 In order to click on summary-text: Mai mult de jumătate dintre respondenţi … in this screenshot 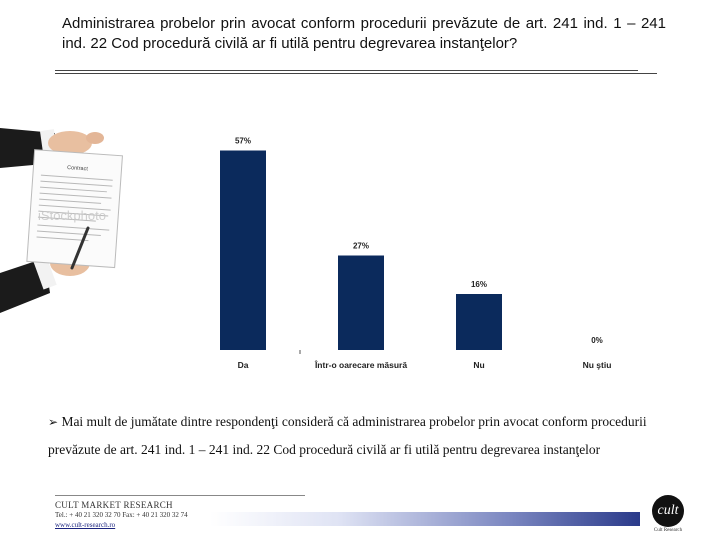, I will do `click(347, 435)`.